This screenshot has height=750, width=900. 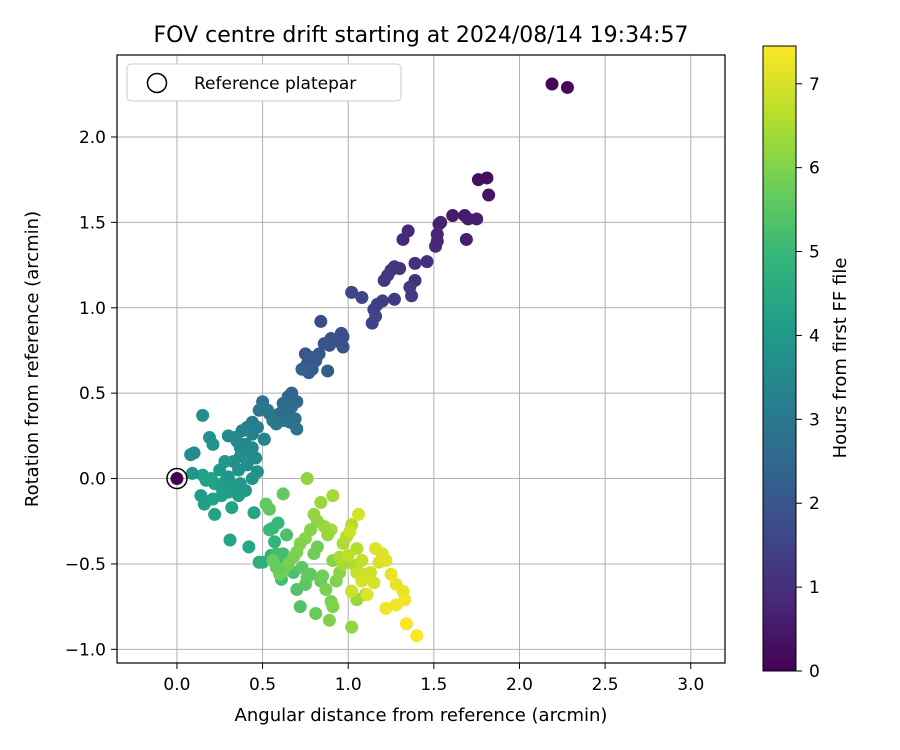 What do you see at coordinates (690, 685) in the screenshot?
I see `x-tick-label: 3.0` at bounding box center [690, 685].